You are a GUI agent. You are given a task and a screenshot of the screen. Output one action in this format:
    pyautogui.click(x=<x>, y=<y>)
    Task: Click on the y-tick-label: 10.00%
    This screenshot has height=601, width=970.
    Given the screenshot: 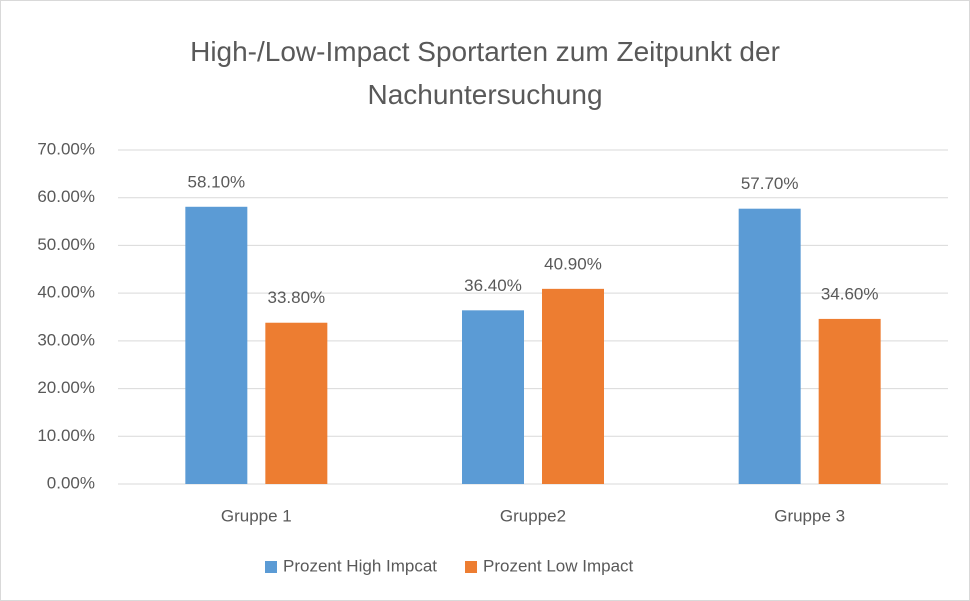 What is the action you would take?
    pyautogui.click(x=66, y=435)
    